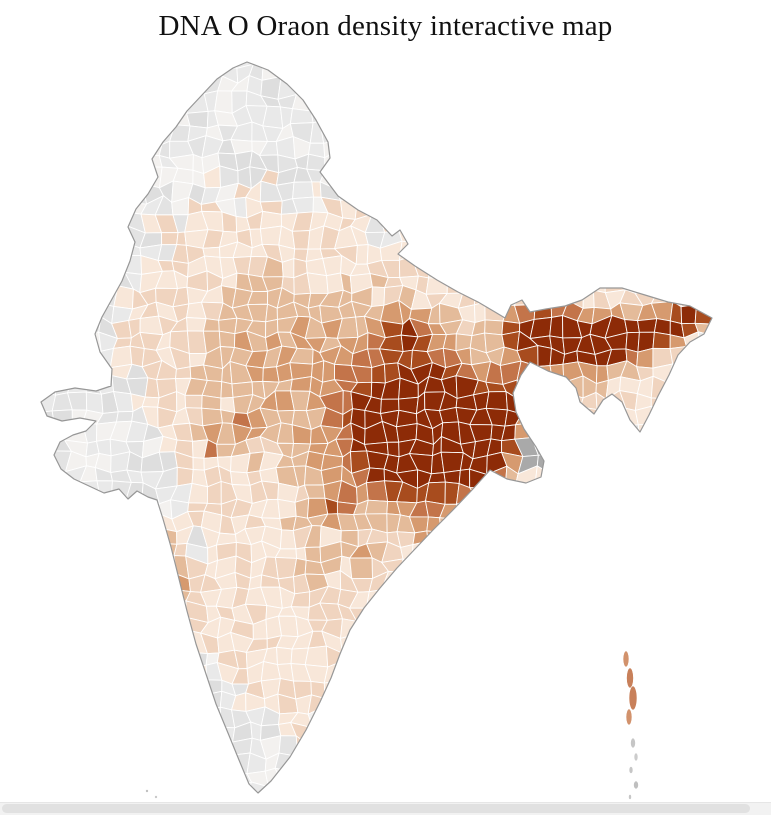 Image resolution: width=771 pixels, height=815 pixels. Describe the element at coordinates (376, 808) in the screenshot. I see `horizontal-scrollbar-thumb` at that location.